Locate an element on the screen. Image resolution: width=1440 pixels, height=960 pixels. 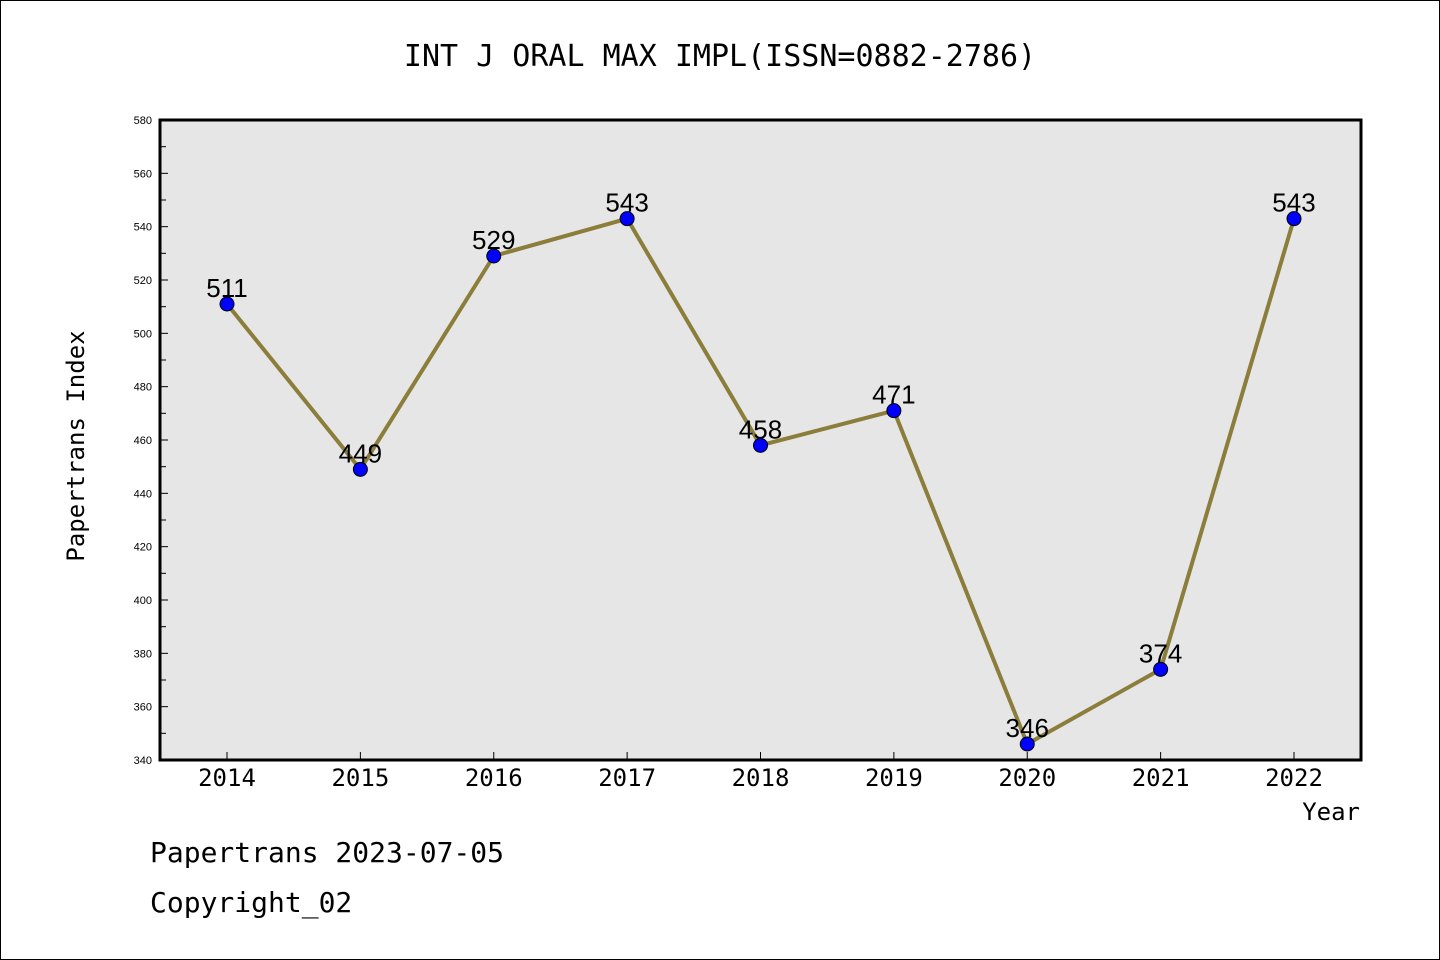
x-tick-label: 2019 is located at coordinates (894, 778).